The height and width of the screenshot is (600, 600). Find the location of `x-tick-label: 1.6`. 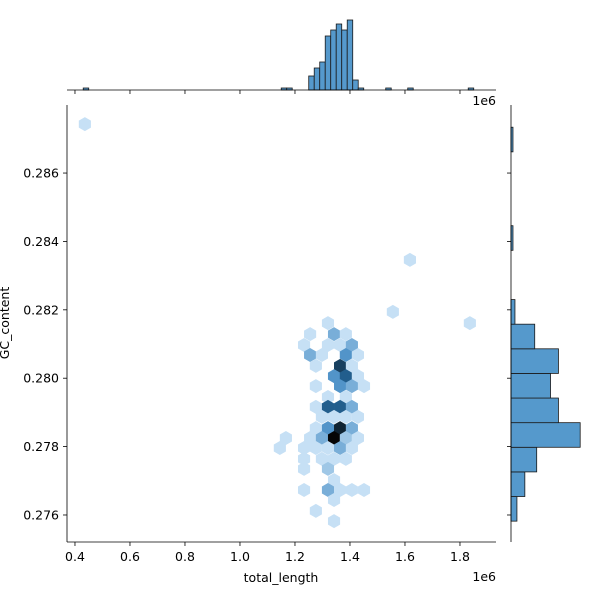

x-tick-label: 1.6 is located at coordinates (405, 556).